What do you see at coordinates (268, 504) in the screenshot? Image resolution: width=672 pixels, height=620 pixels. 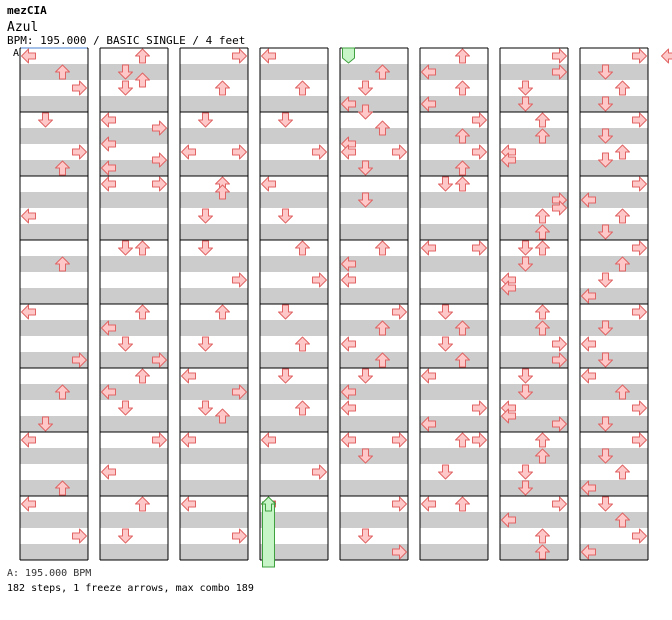 I see `freeze-head-up-arrow-icon` at bounding box center [268, 504].